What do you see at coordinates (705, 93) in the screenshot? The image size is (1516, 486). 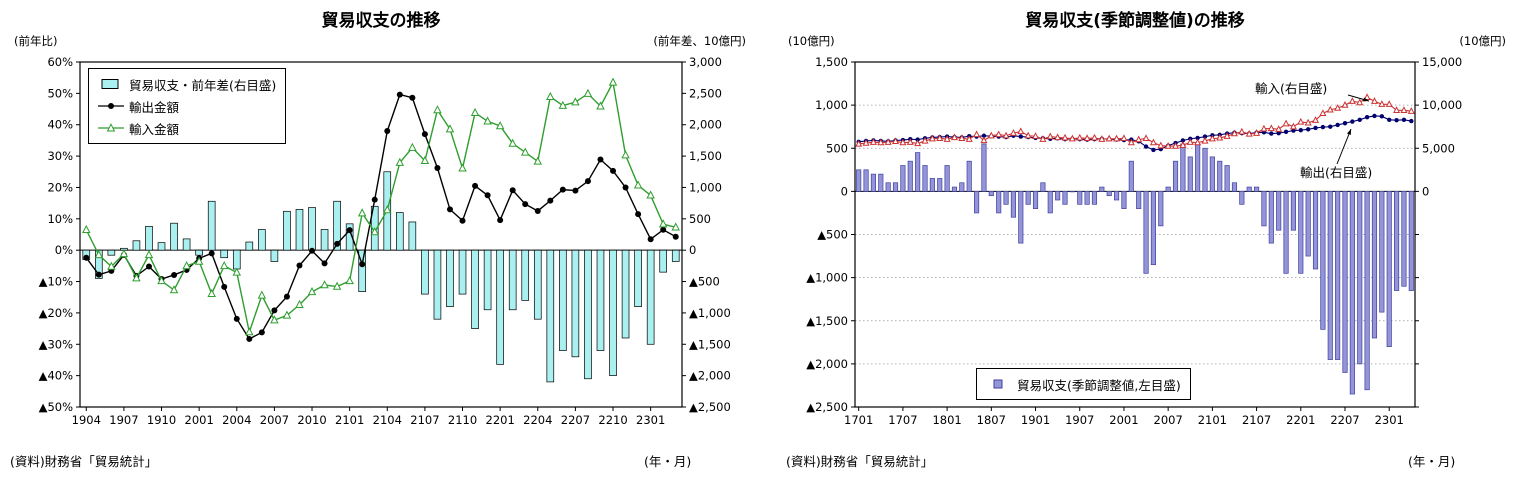 I see `svg-text: 2,500` at bounding box center [705, 93].